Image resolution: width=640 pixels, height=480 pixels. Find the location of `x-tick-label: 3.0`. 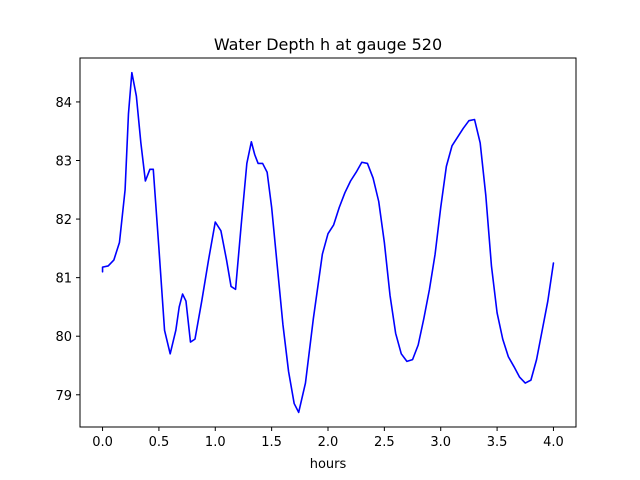

x-tick-label: 3.0 is located at coordinates (440, 442).